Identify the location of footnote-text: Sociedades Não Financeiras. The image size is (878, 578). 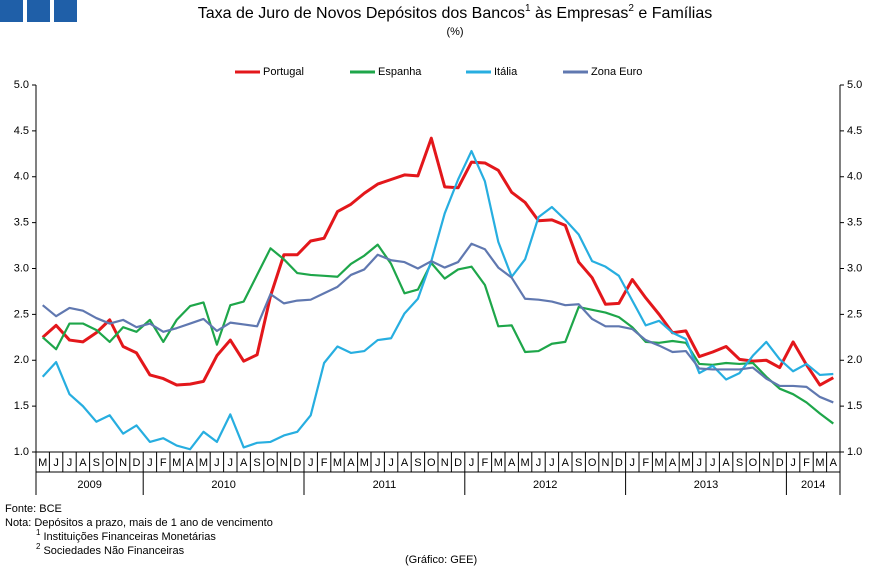
(113, 551).